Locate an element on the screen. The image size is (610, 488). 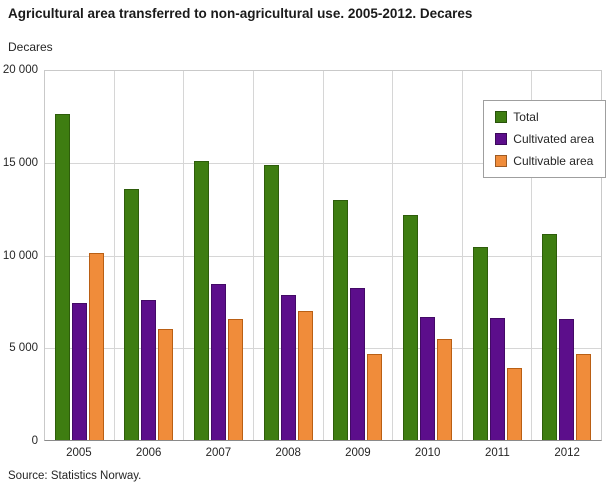
y-tick-label: 5 000 is located at coordinates (23, 348).